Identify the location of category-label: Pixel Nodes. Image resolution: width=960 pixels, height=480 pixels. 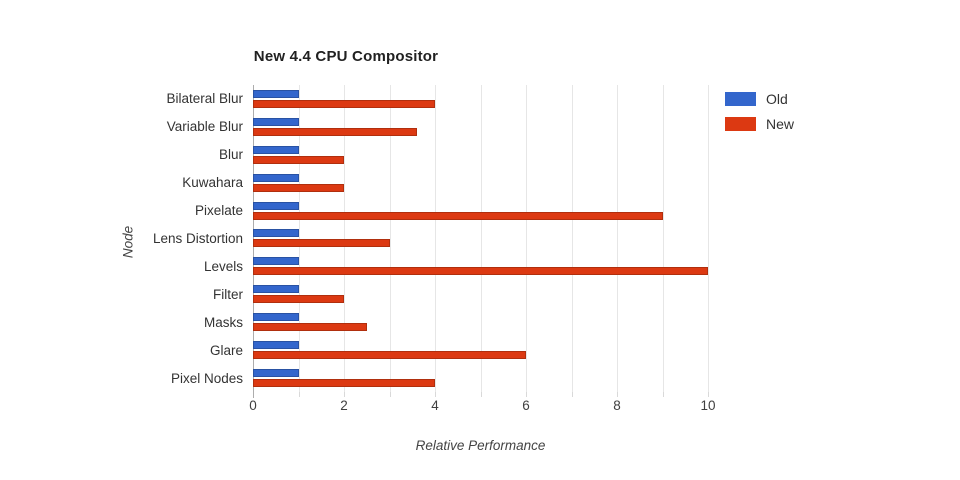
(206, 378).